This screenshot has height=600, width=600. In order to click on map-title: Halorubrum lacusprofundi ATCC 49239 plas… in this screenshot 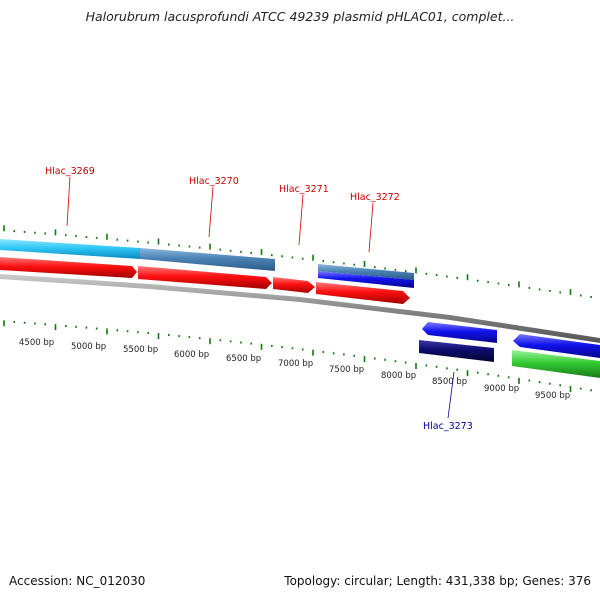, I will do `click(300, 16)`.